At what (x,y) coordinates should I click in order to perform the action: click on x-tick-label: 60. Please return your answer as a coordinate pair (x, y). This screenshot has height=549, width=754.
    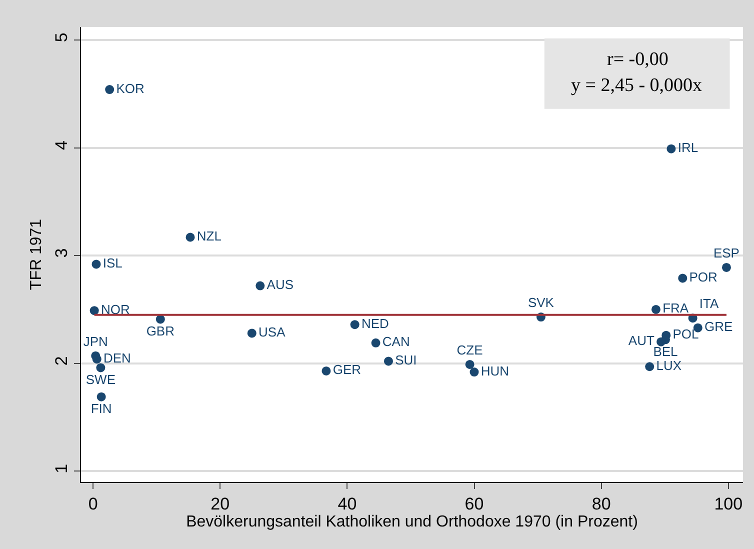
    Looking at the image, I should click on (474, 504).